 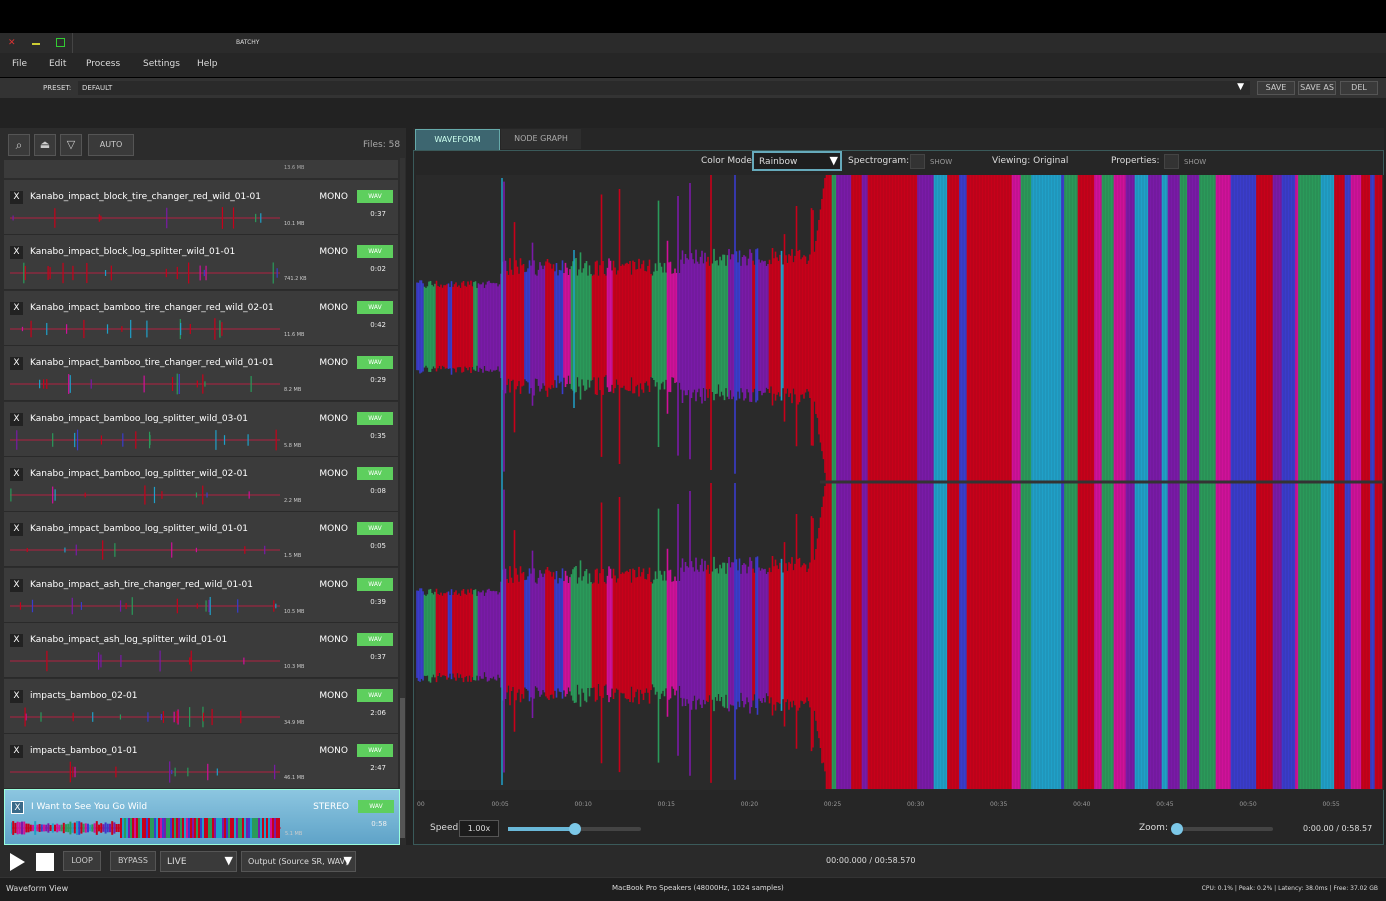 What do you see at coordinates (402, 498) in the screenshot?
I see `scrollbar` at bounding box center [402, 498].